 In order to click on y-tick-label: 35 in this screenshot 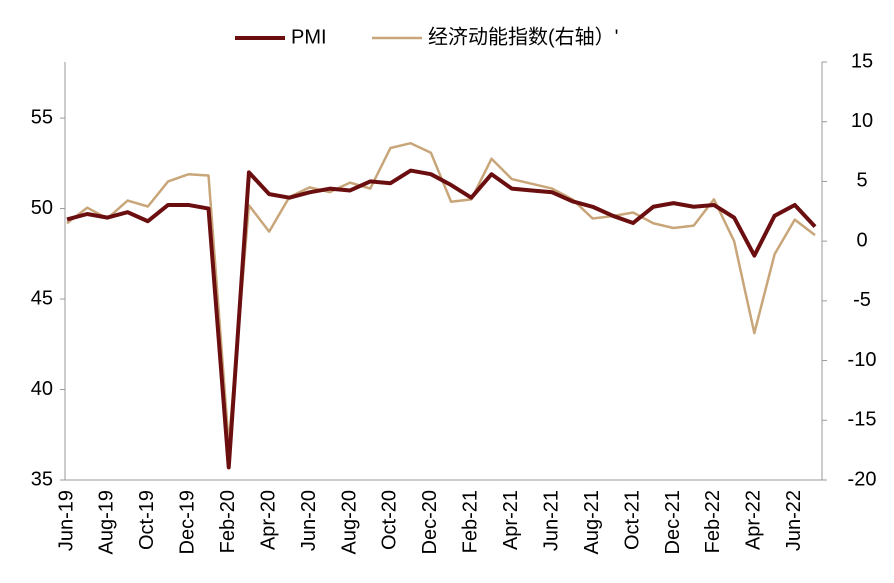, I will do `click(42, 479)`.